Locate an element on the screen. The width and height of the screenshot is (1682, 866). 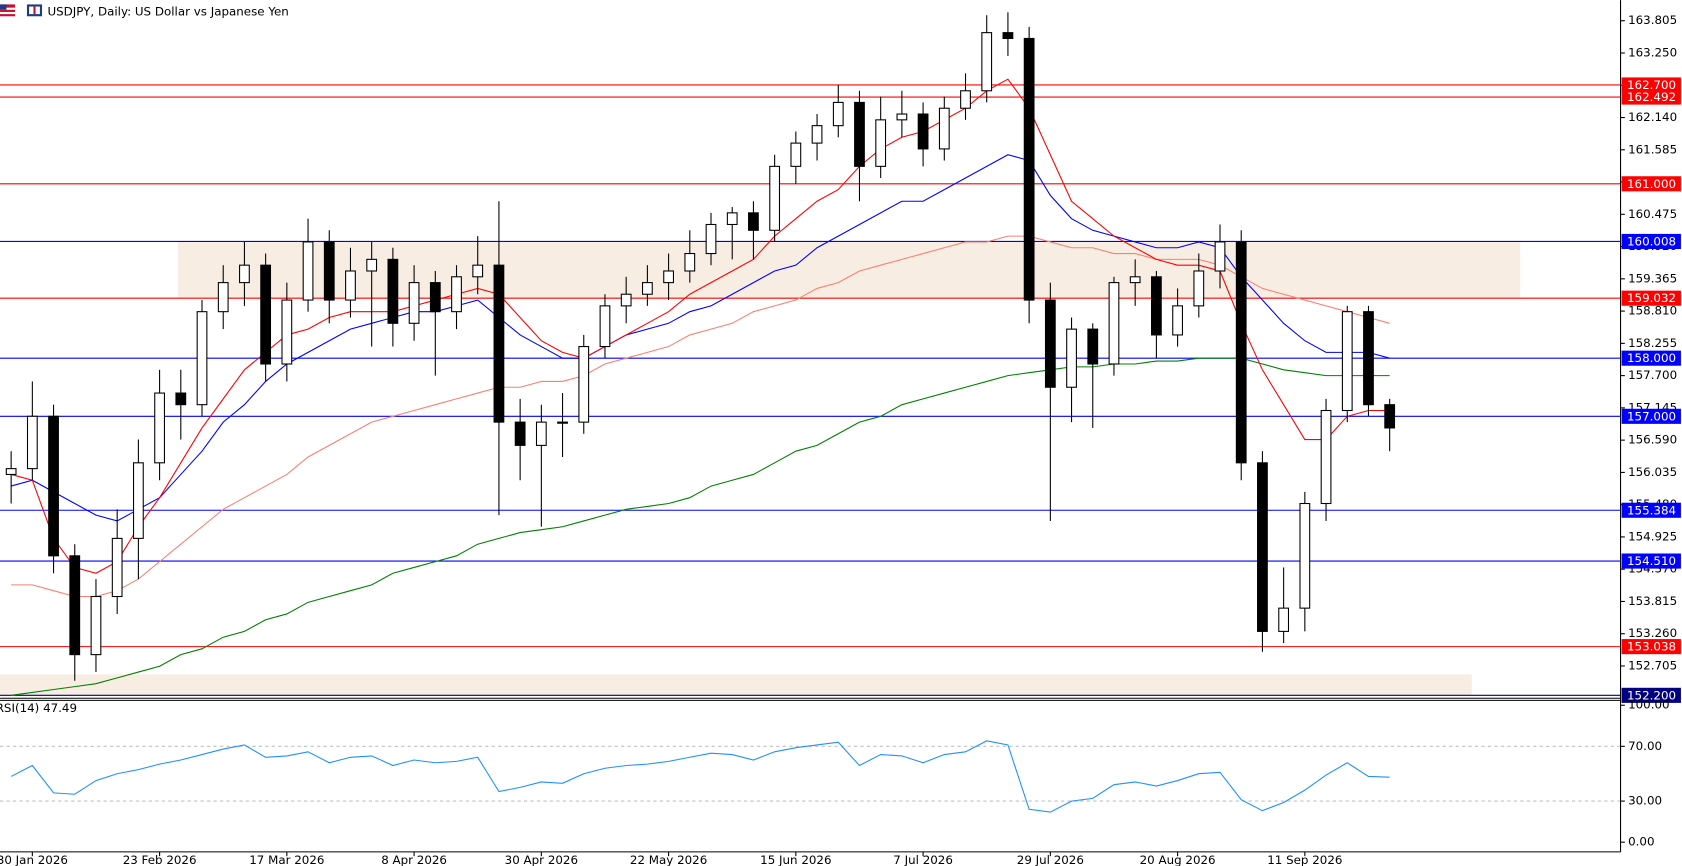
y-tick-label: 153.815 is located at coordinates (1652, 601).